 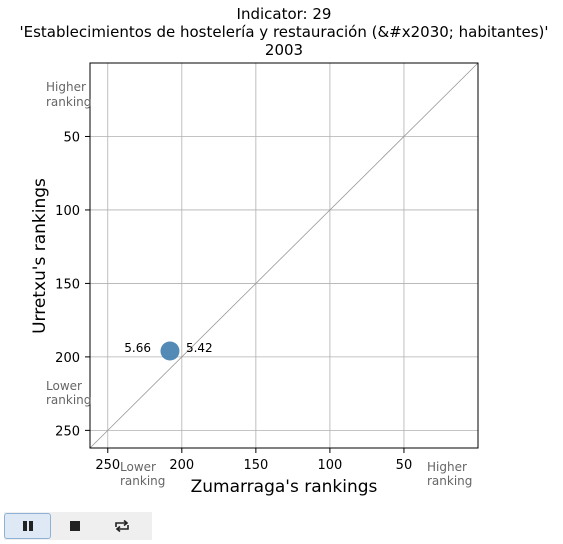 I want to click on y-high-hint-line-1: Higher, so click(x=66, y=87).